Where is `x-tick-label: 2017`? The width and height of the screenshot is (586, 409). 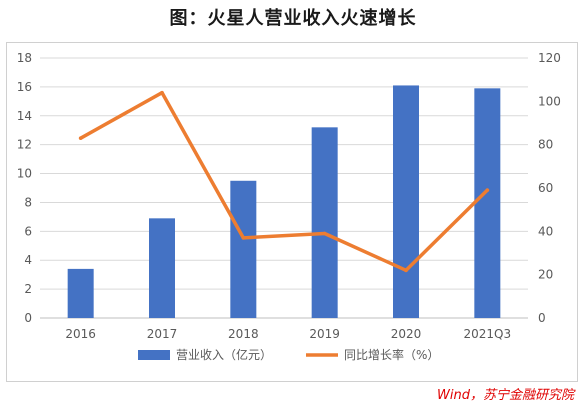 x-tick-label: 2017 is located at coordinates (162, 334).